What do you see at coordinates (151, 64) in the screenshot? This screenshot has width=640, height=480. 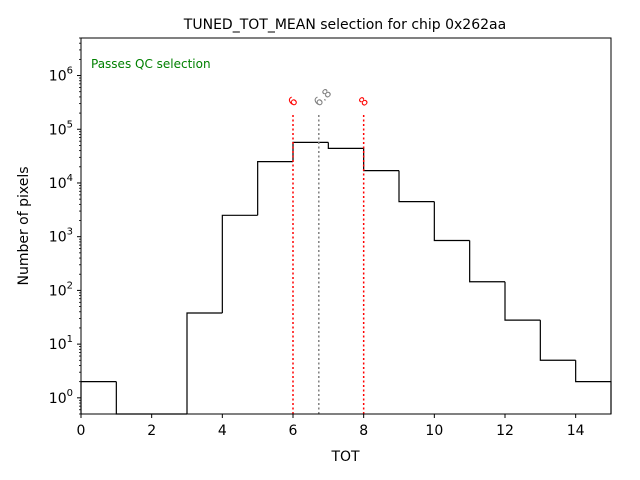 I see `qc-annotation: Passes QC selection` at bounding box center [151, 64].